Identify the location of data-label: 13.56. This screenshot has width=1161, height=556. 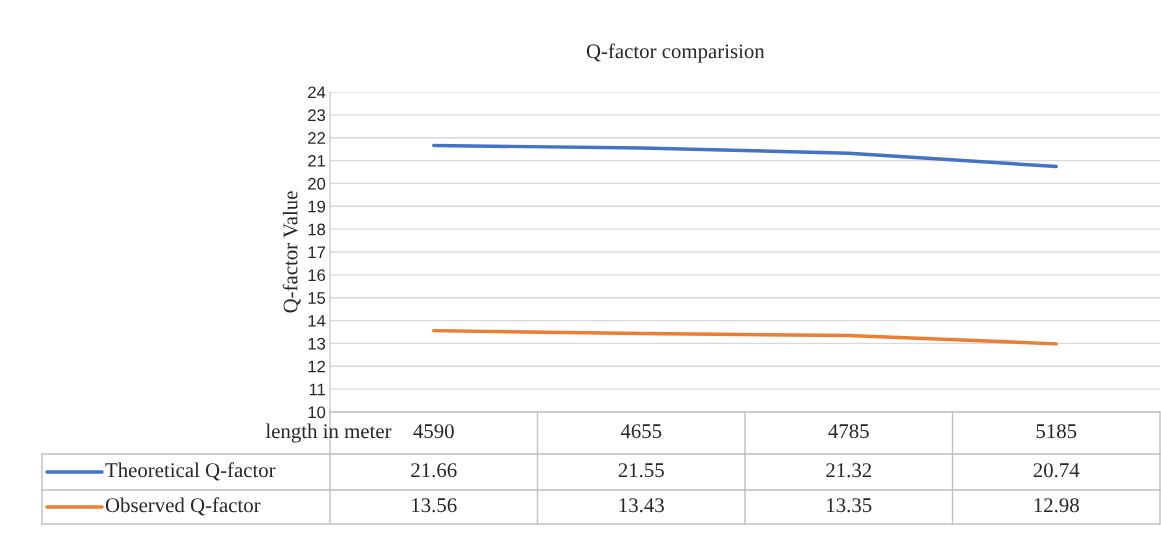
(434, 505).